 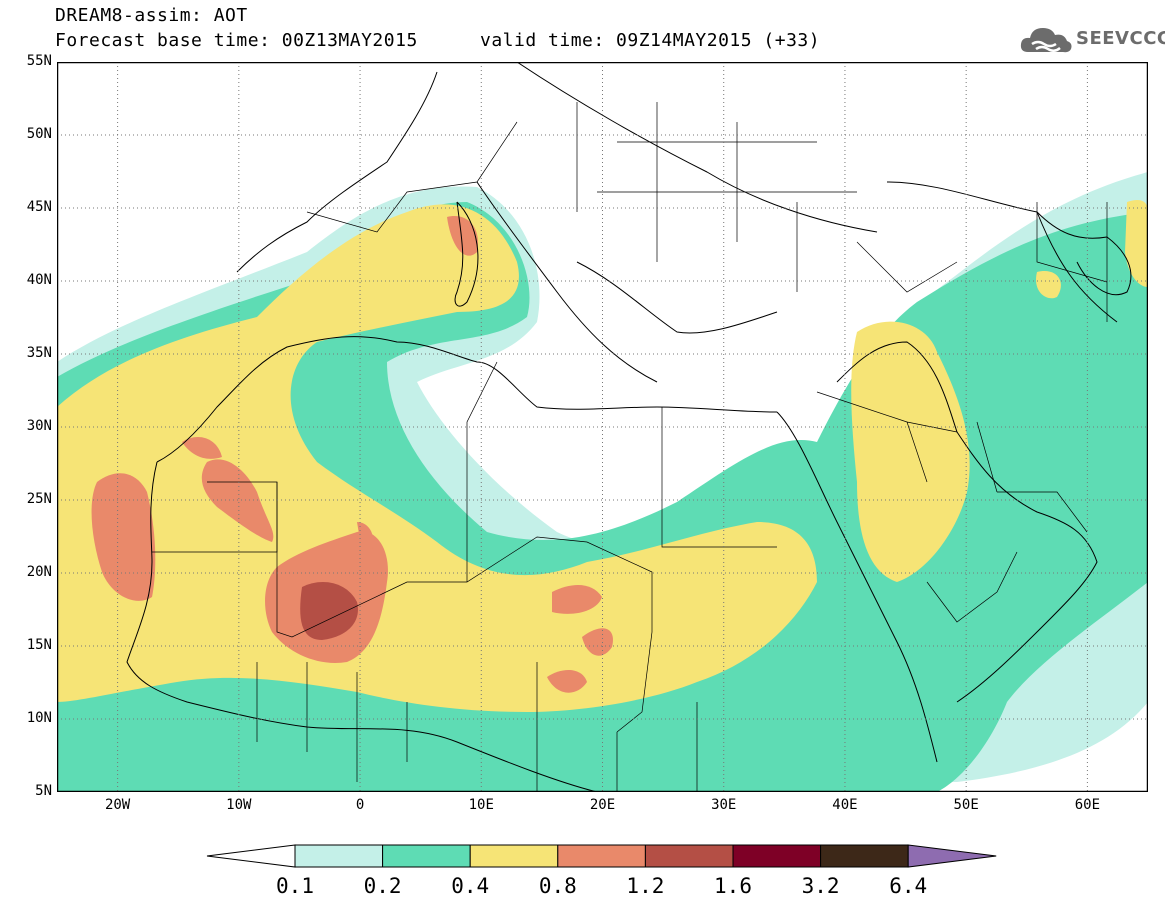 What do you see at coordinates (558, 886) in the screenshot?
I see `colorbar-level-label: 0.8` at bounding box center [558, 886].